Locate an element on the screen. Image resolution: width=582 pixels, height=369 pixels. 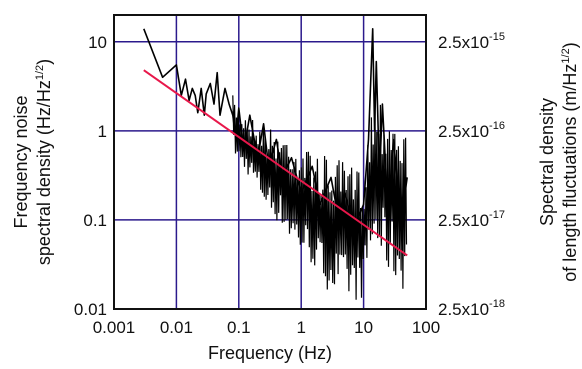
y-right-tick-label: 2.5x10⁻¹⁸ is located at coordinates (471, 308).